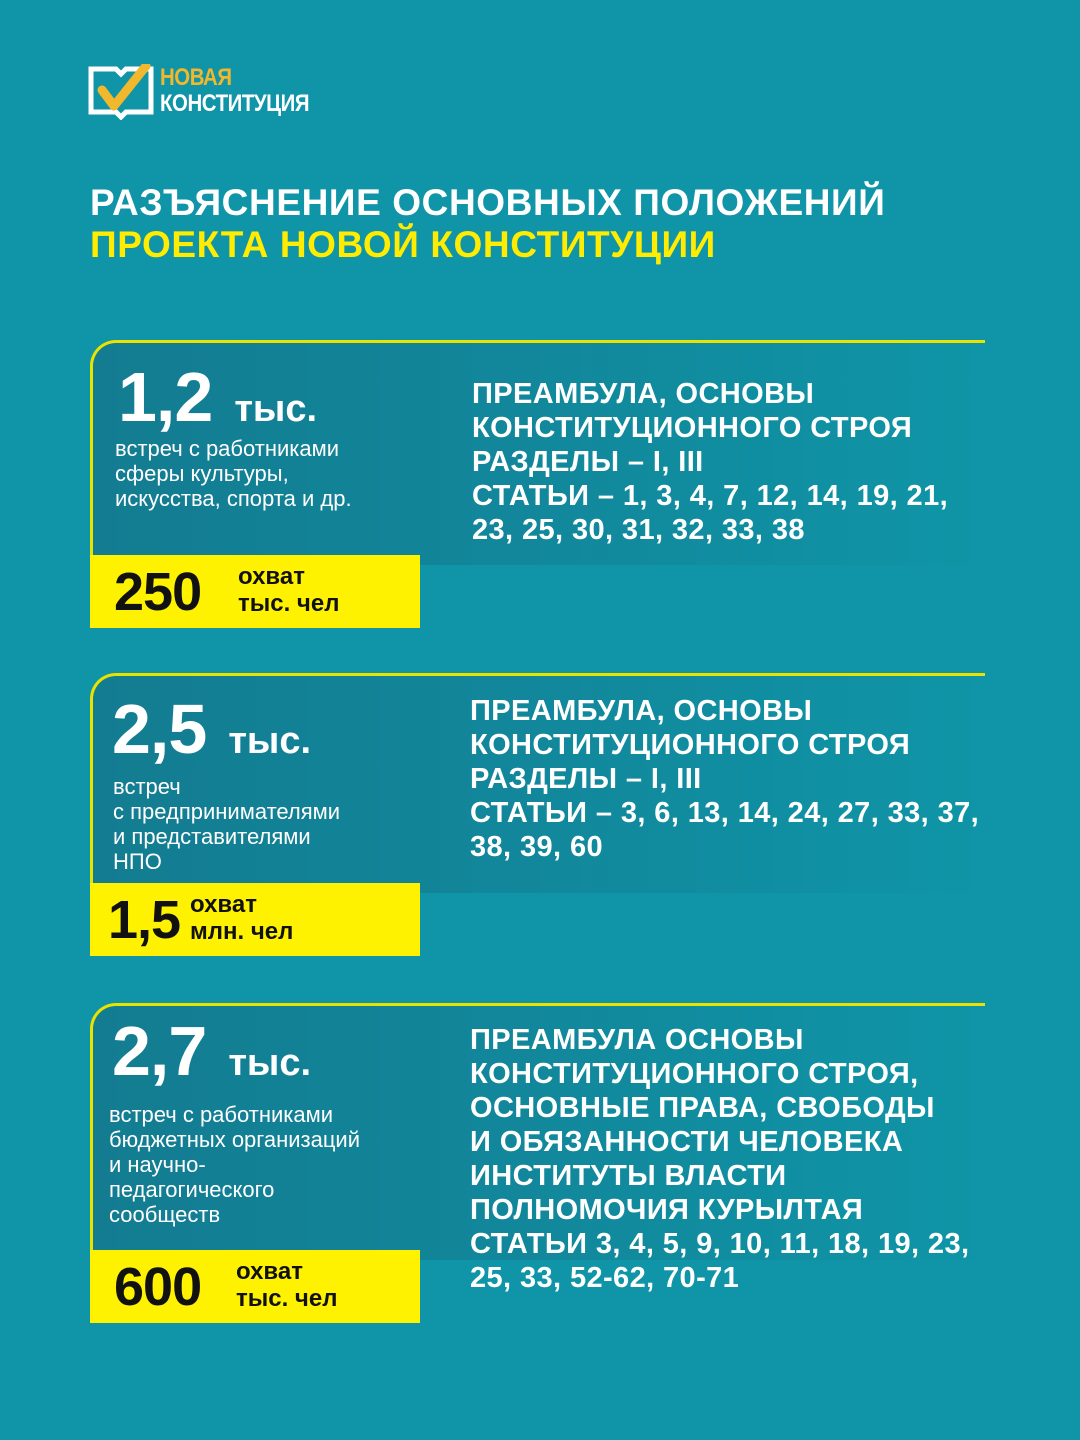 This screenshot has width=1080, height=1440. I want to click on topic-line: СТАТЬИ – 3, 6, 13, 14, 24, 27, 33, 37,, so click(725, 813).